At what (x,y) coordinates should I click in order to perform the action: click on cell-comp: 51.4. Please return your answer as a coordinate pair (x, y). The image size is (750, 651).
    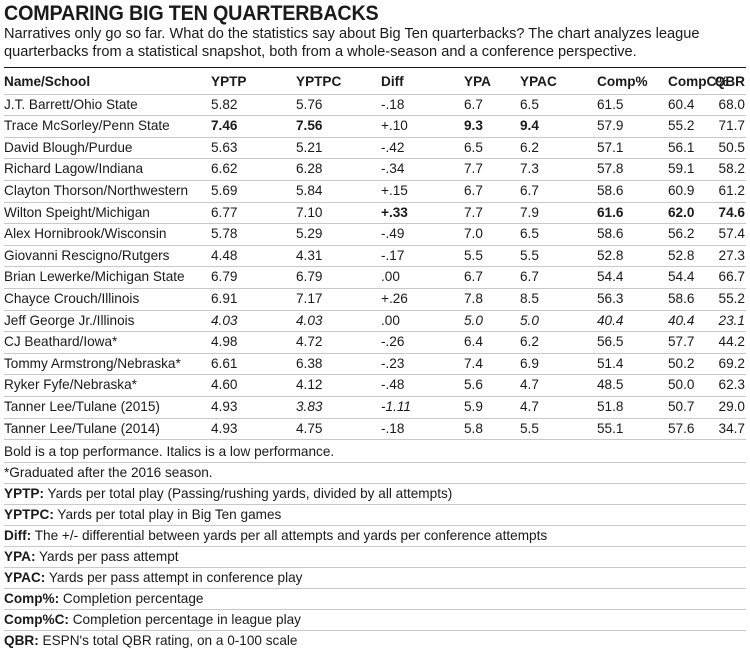
    Looking at the image, I should click on (610, 363).